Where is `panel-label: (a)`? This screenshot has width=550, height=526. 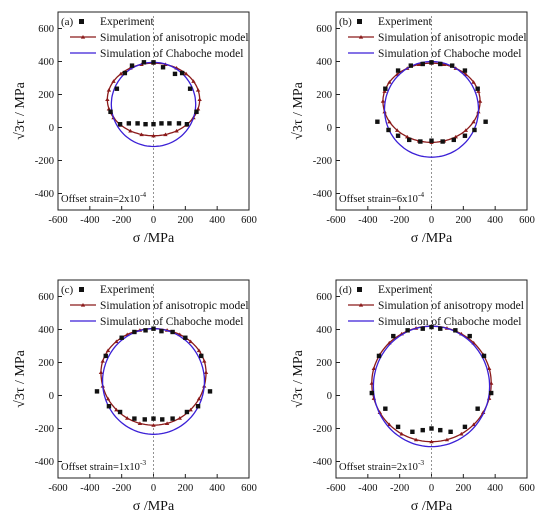
panel-label: (a) is located at coordinates (67, 22).